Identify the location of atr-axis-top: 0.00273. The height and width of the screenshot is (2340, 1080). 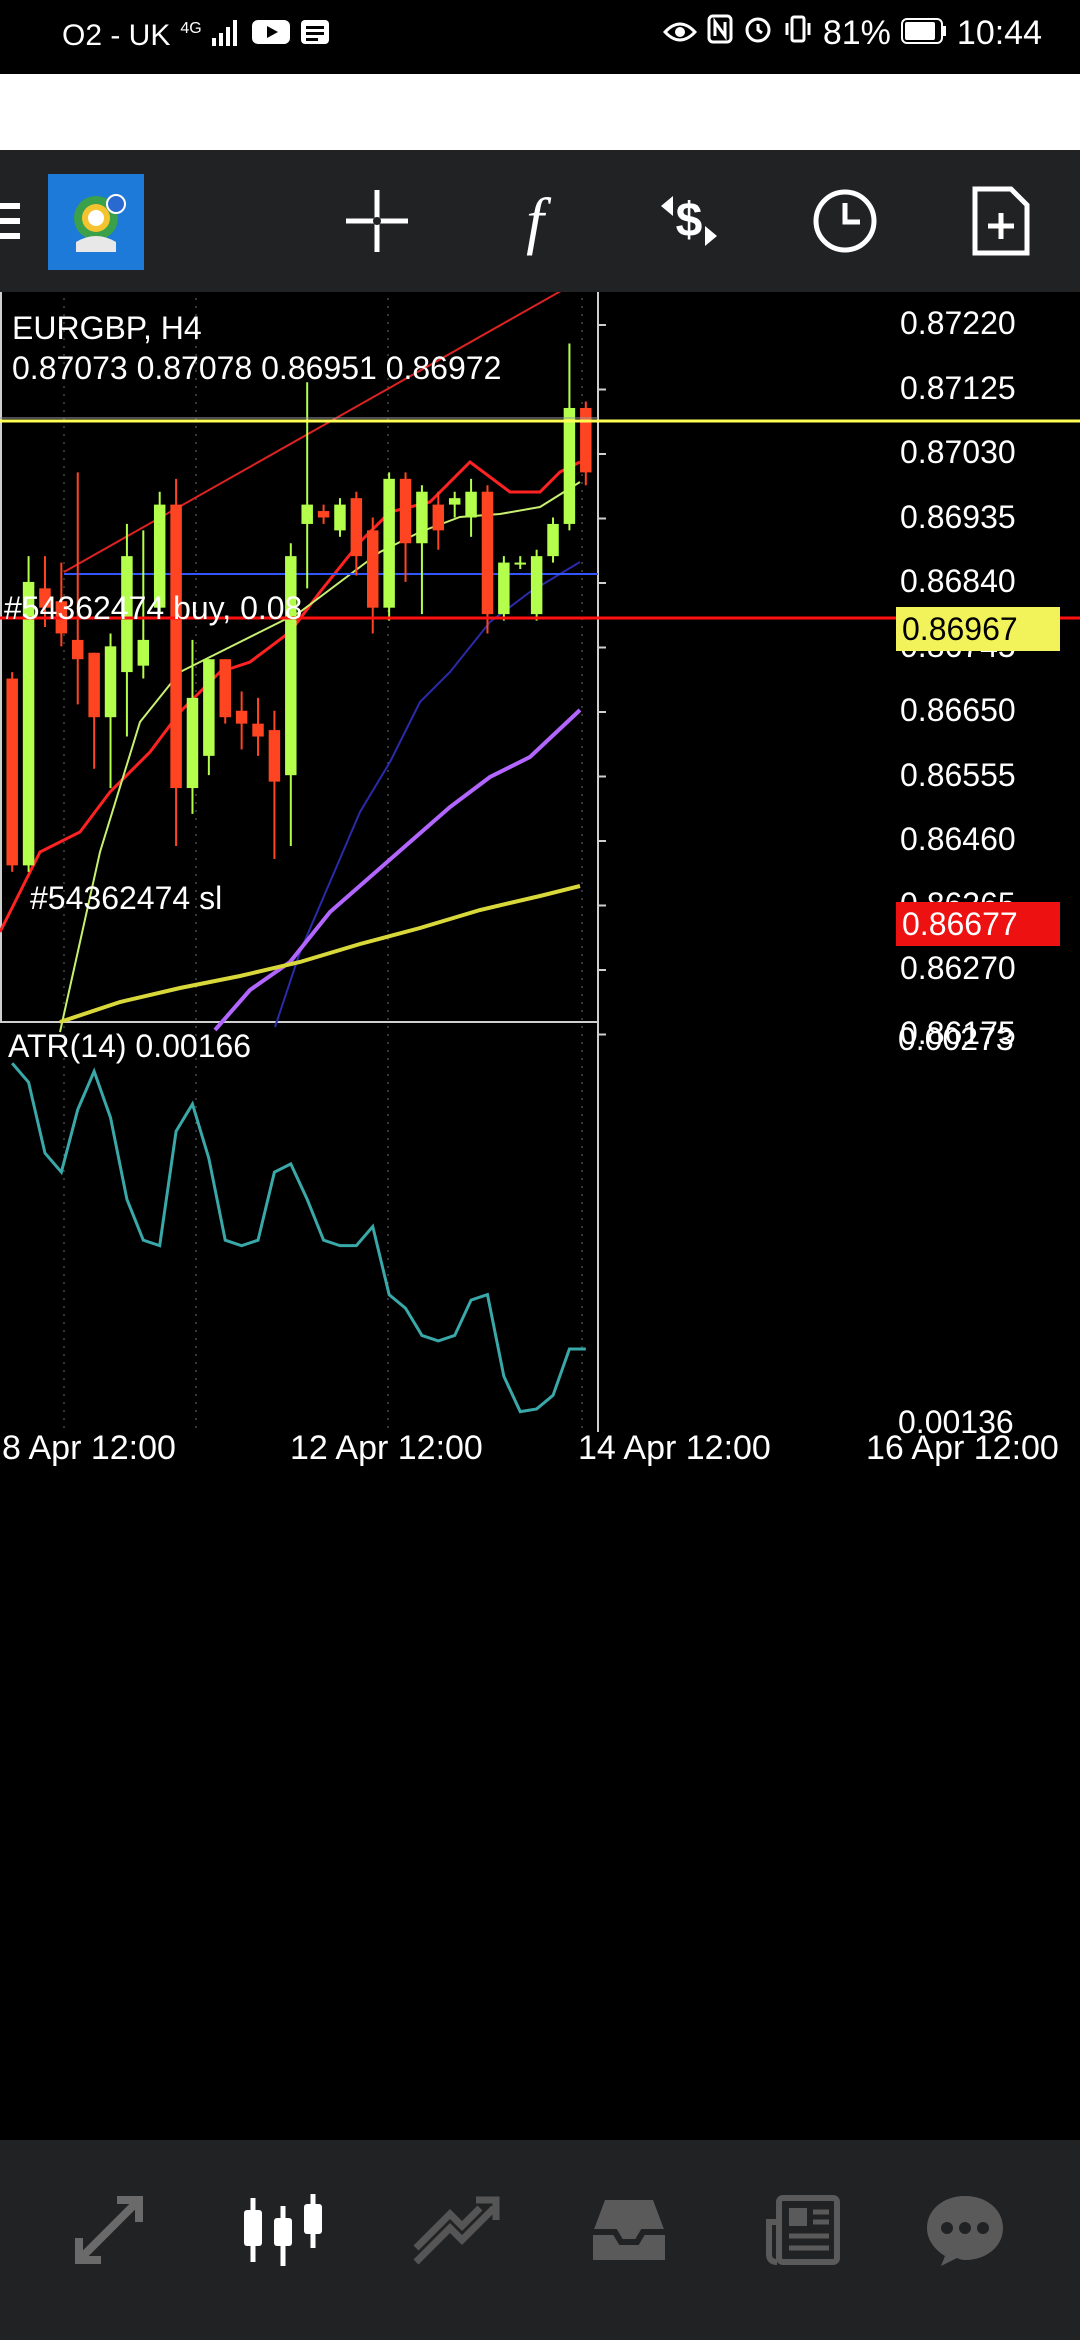
(956, 1039).